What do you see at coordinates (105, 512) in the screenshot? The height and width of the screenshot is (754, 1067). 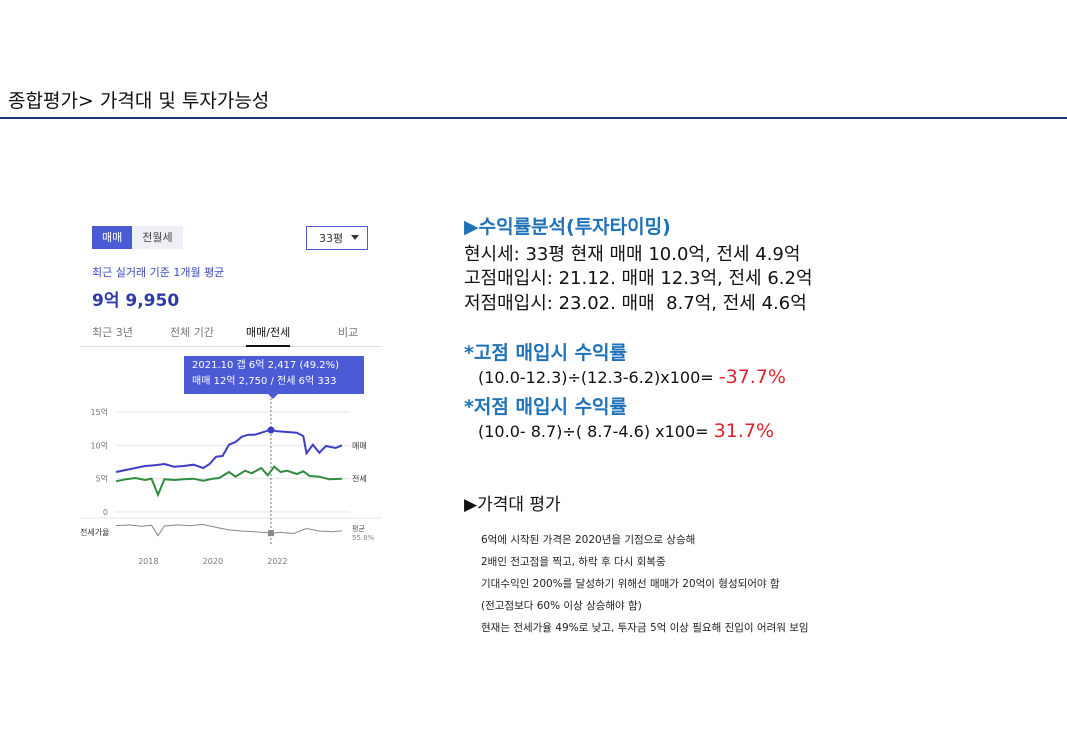 I see `y-tick-label: 0` at bounding box center [105, 512].